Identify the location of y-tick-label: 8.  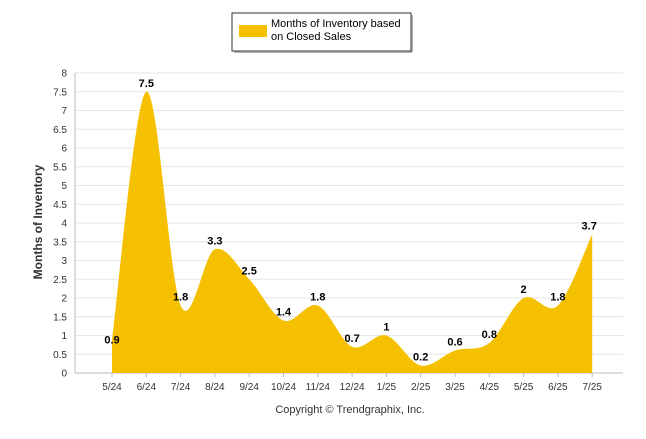
(64, 74).